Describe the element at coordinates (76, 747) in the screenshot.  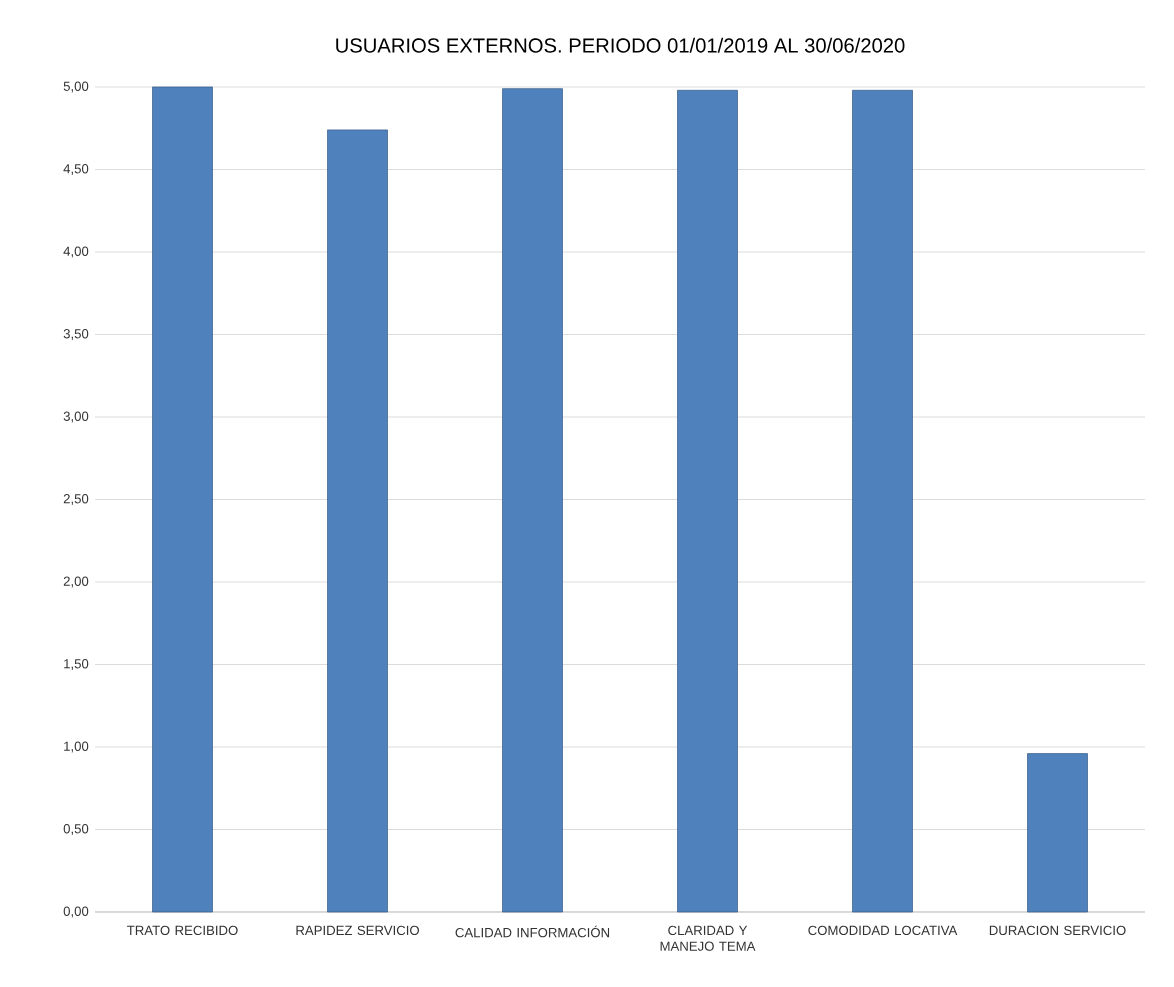
I see `y-tick-label: 1,00` at that location.